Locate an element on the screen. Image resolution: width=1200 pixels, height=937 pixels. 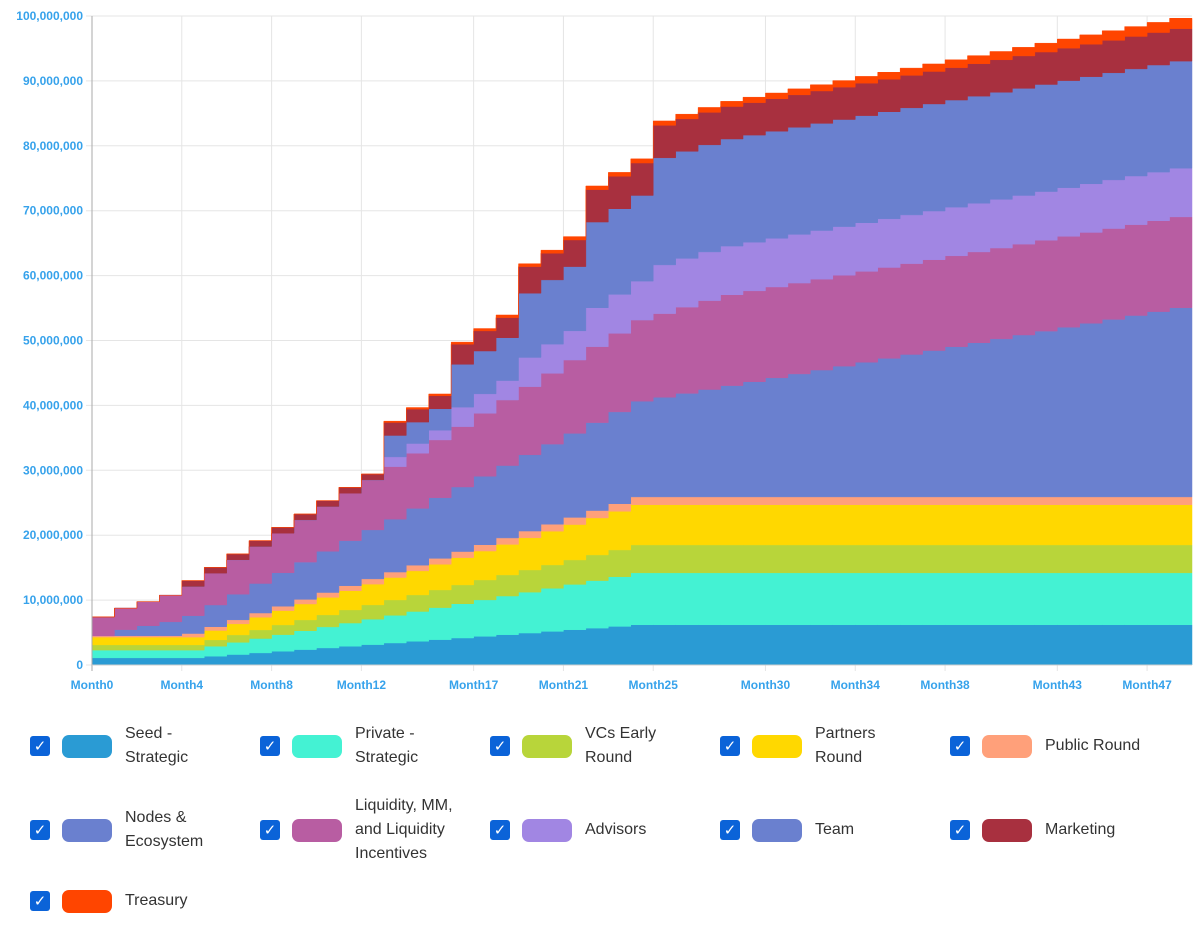
x-tick-label: Month38 is located at coordinates (945, 685).